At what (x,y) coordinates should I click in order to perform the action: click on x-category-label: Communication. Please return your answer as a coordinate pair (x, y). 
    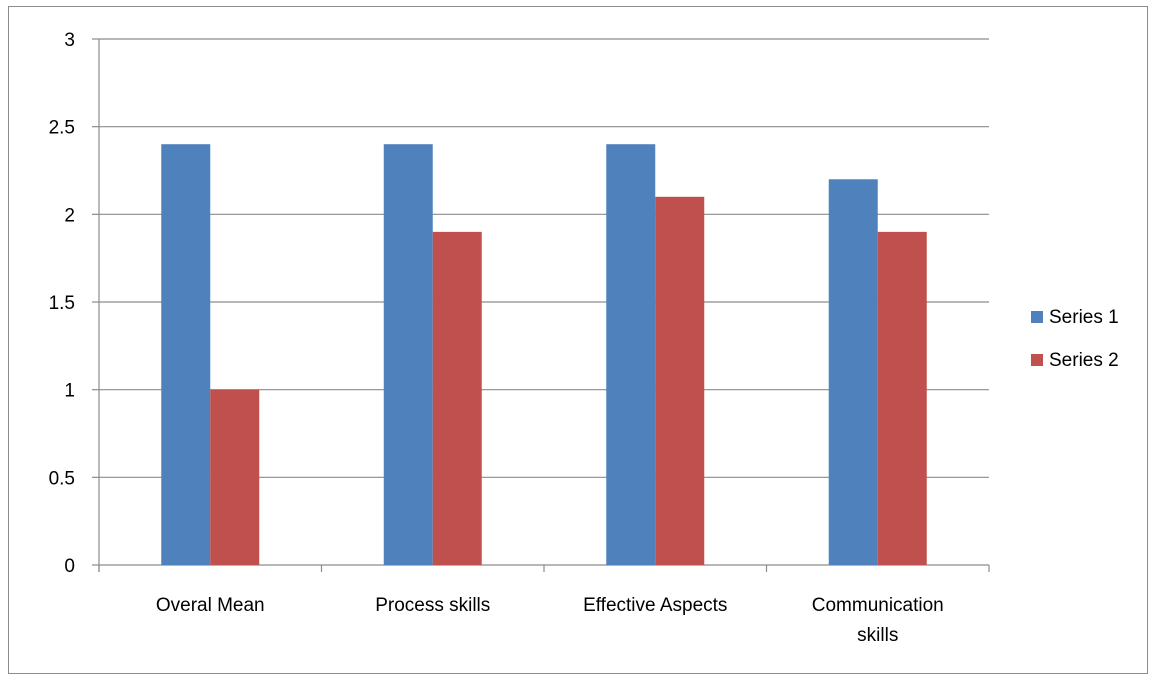
    Looking at the image, I should click on (878, 605).